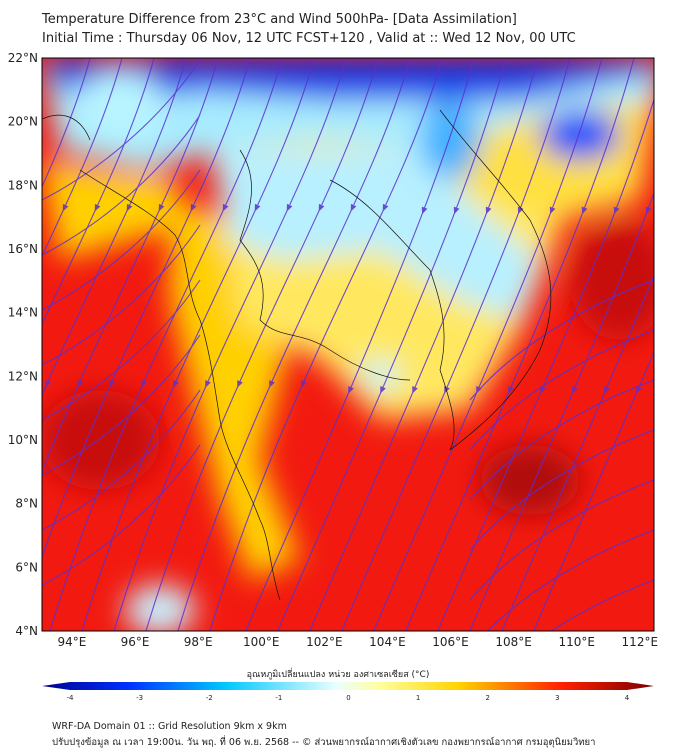  I want to click on lat-label: 12°N, so click(23, 376).